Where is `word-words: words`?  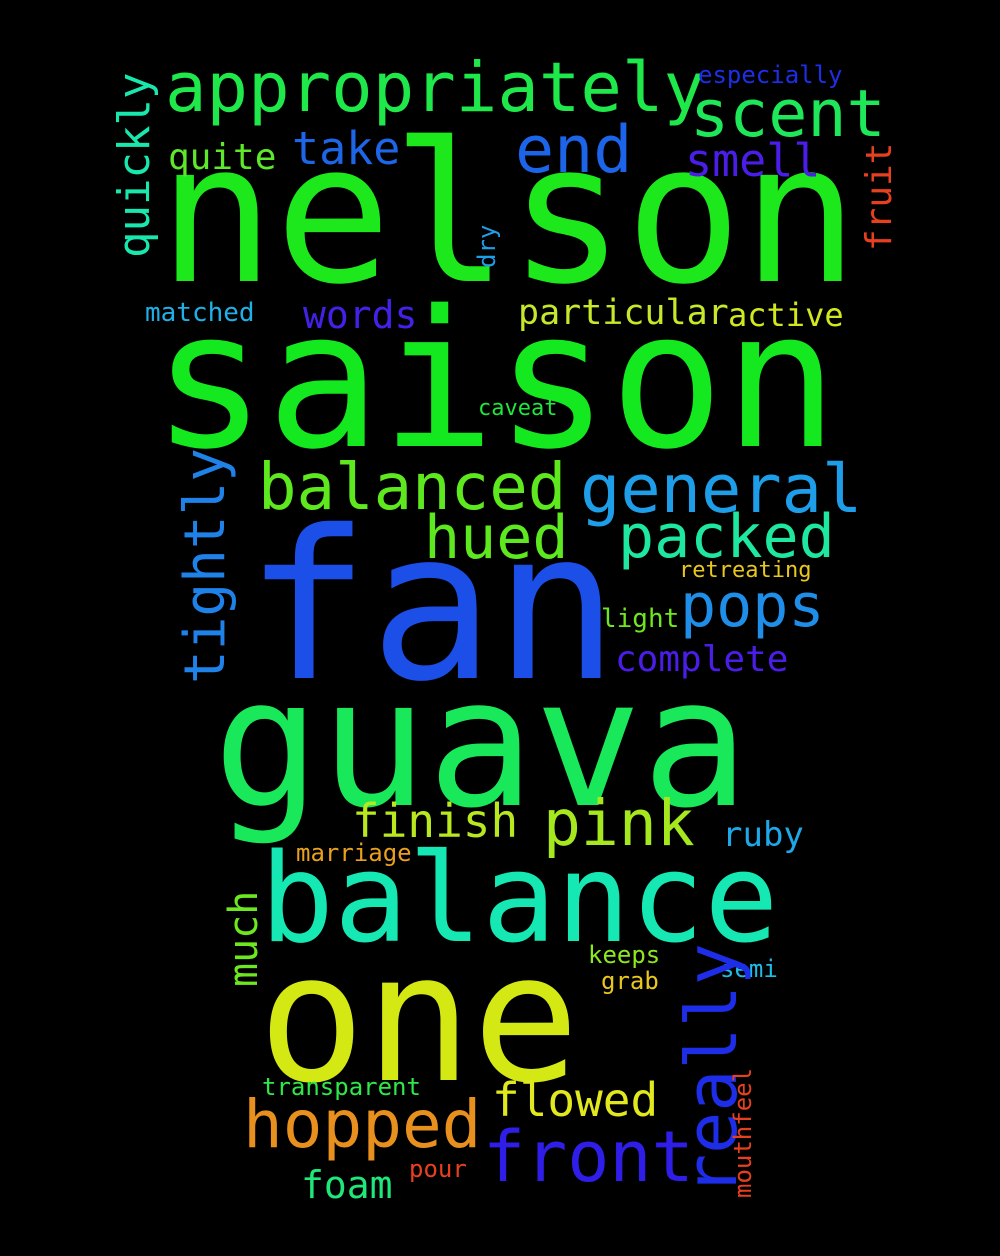 word-words: words is located at coordinates (360, 315).